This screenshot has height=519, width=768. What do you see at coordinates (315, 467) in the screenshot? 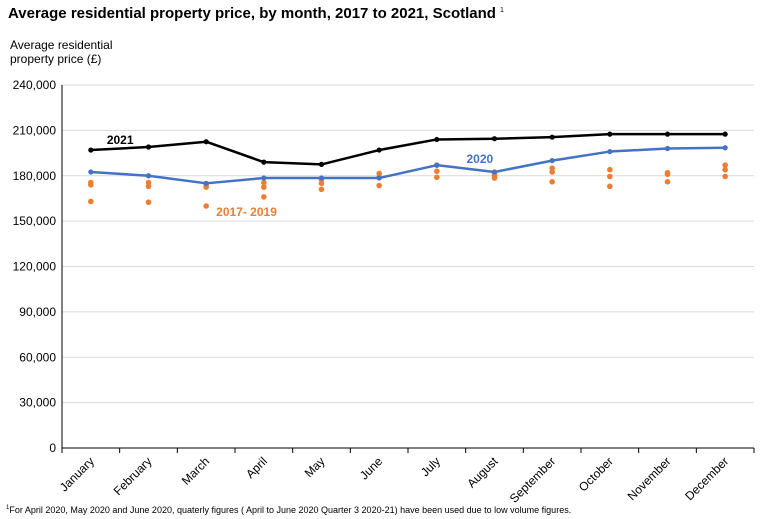
I see `x-tick-label: May` at bounding box center [315, 467].